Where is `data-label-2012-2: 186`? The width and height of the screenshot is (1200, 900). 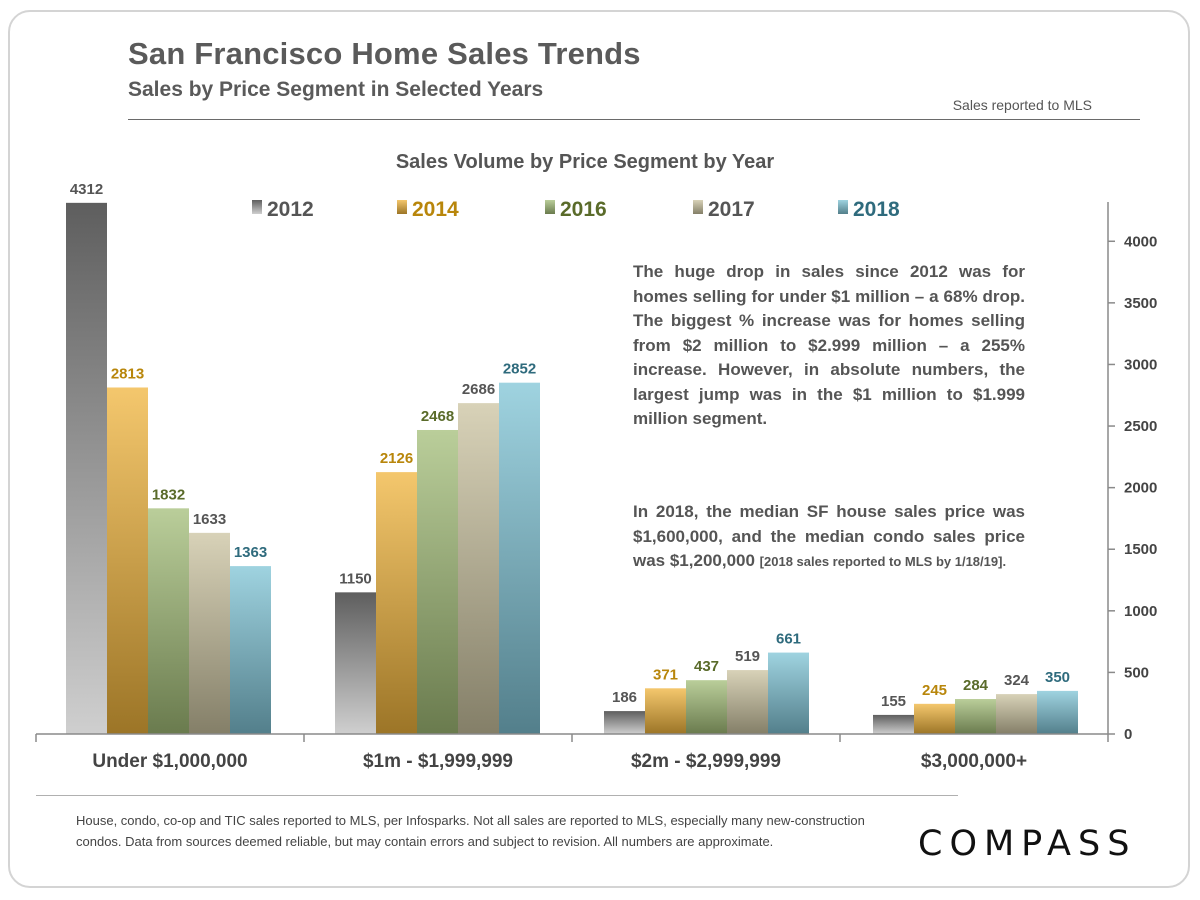
data-label-2012-2: 186 is located at coordinates (624, 697).